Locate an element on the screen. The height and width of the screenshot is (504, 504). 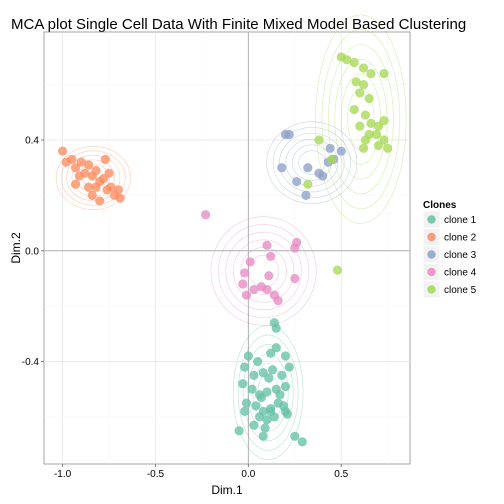
legend-item: clone 5 is located at coordinates (449, 289).